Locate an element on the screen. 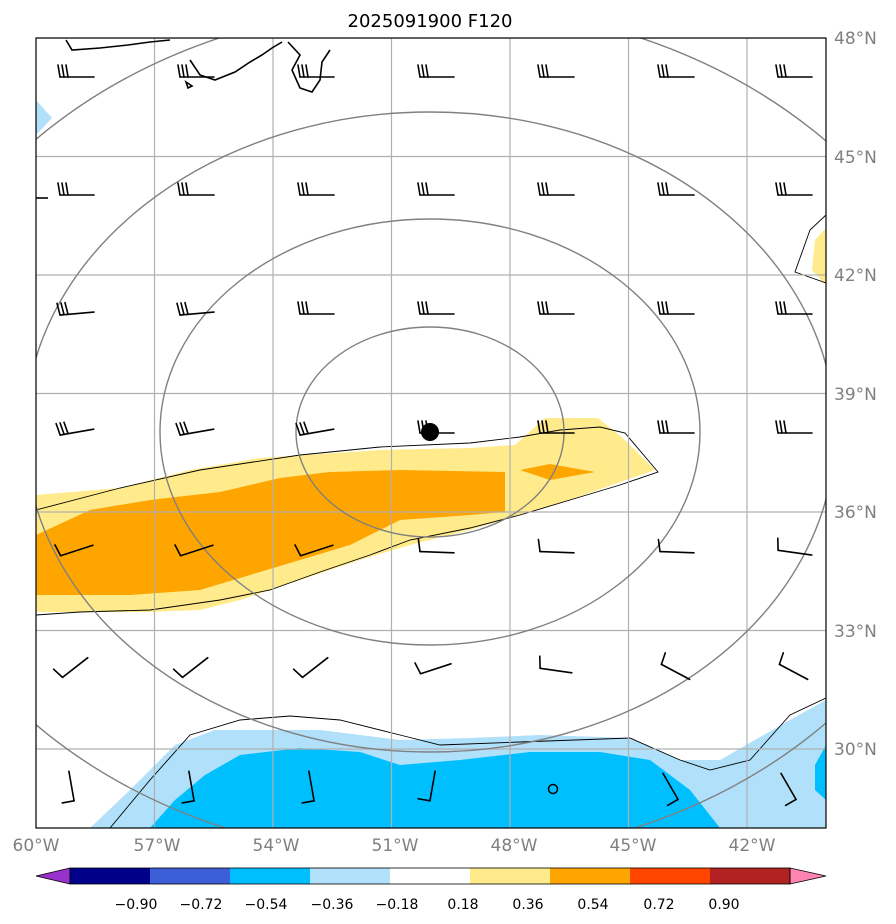  band-positive-medium-small is located at coordinates (557, 472).